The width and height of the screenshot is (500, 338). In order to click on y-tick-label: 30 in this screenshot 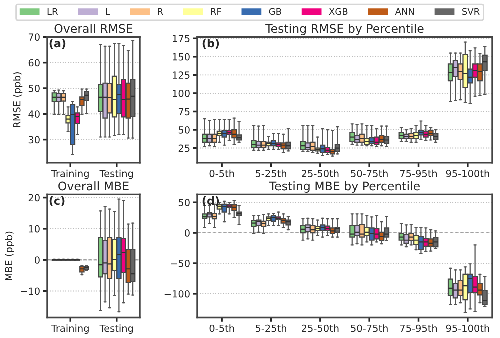, I will do `click(34, 140)`.